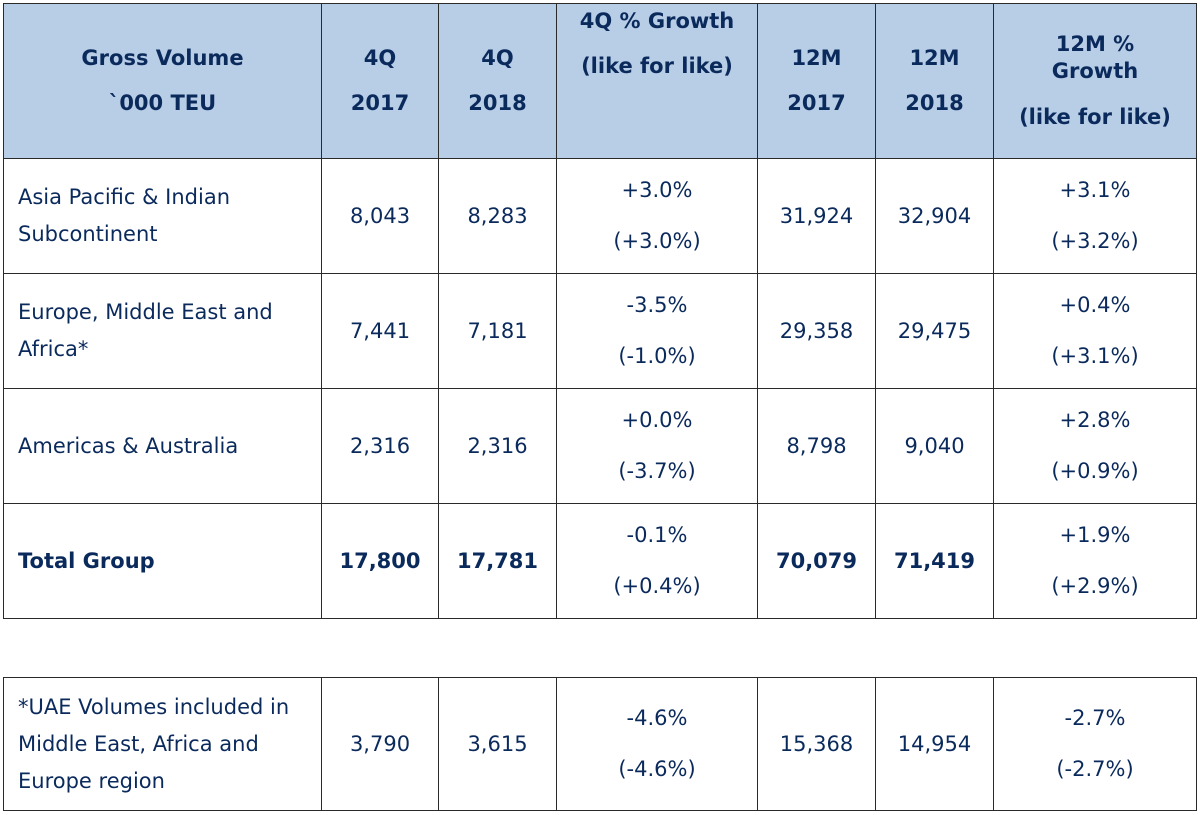  I want to click on m12-2018-value: 71,419, so click(934, 561).